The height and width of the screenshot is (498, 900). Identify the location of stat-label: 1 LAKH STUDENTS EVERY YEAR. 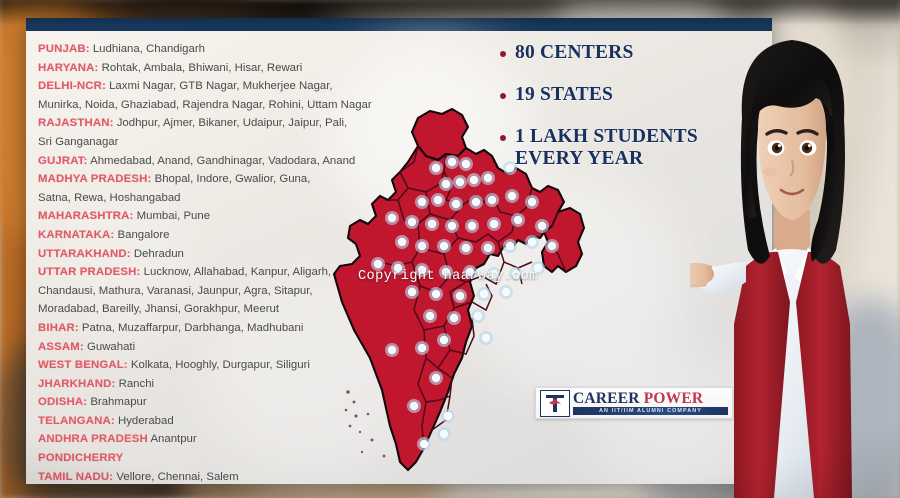
(606, 147).